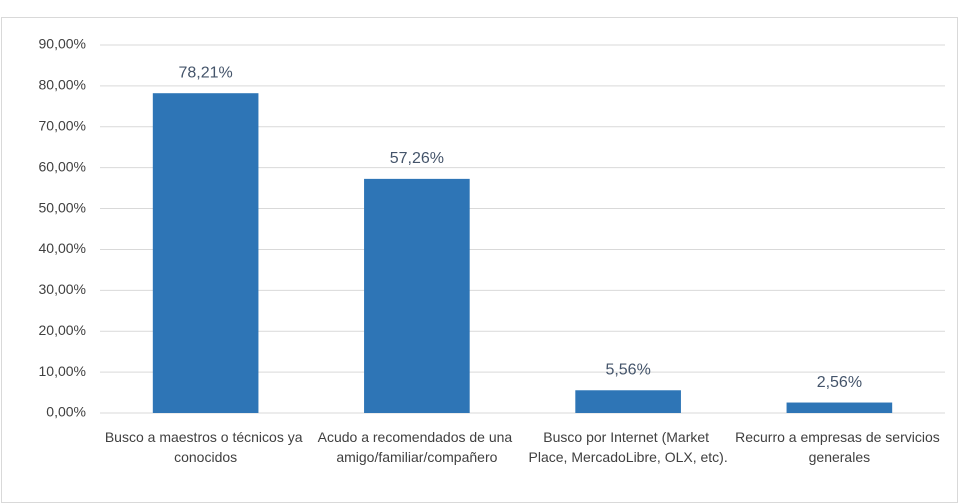 Image resolution: width=960 pixels, height=504 pixels. Describe the element at coordinates (66, 412) in the screenshot. I see `y-tick-label: 0,00%` at that location.